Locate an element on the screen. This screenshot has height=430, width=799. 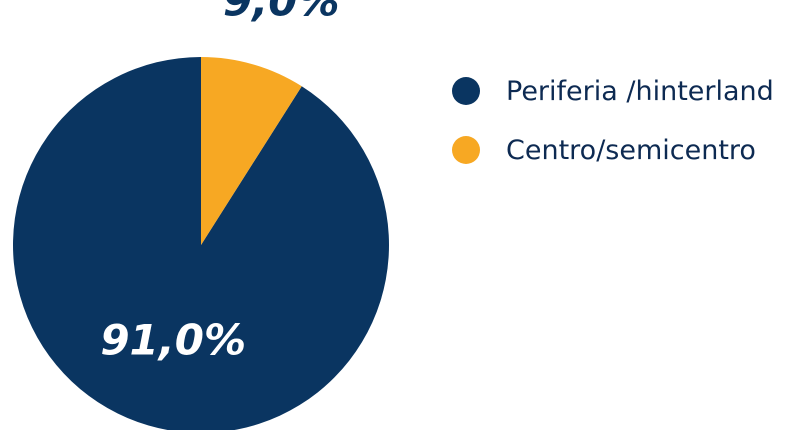
legend-item-periferia: Periferia /hinterland is located at coordinates (613, 91).